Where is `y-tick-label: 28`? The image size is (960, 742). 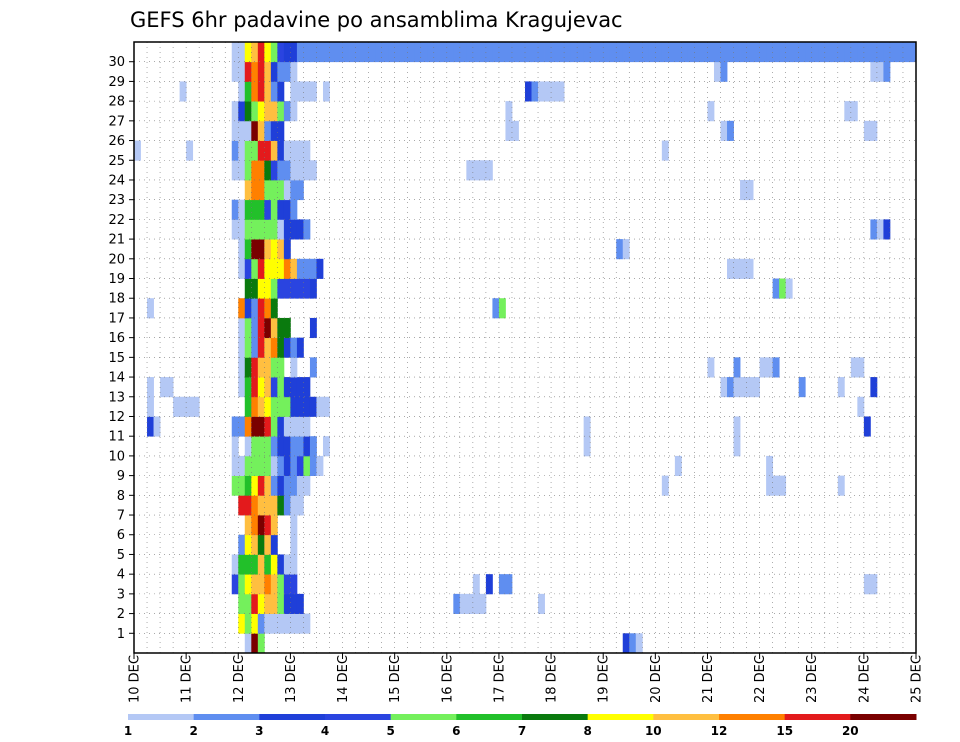
y-tick-label: 28 is located at coordinates (116, 102).